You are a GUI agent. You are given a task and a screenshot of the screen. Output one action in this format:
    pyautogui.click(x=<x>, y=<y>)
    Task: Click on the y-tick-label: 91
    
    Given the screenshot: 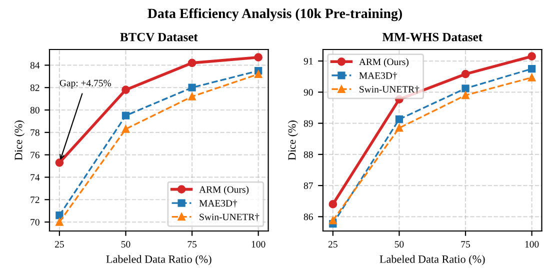 What is the action you would take?
    pyautogui.click(x=308, y=61)
    